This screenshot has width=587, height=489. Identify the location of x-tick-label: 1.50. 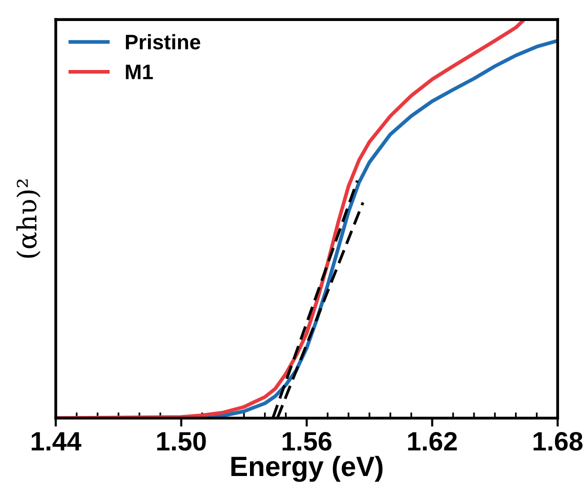
(181, 441).